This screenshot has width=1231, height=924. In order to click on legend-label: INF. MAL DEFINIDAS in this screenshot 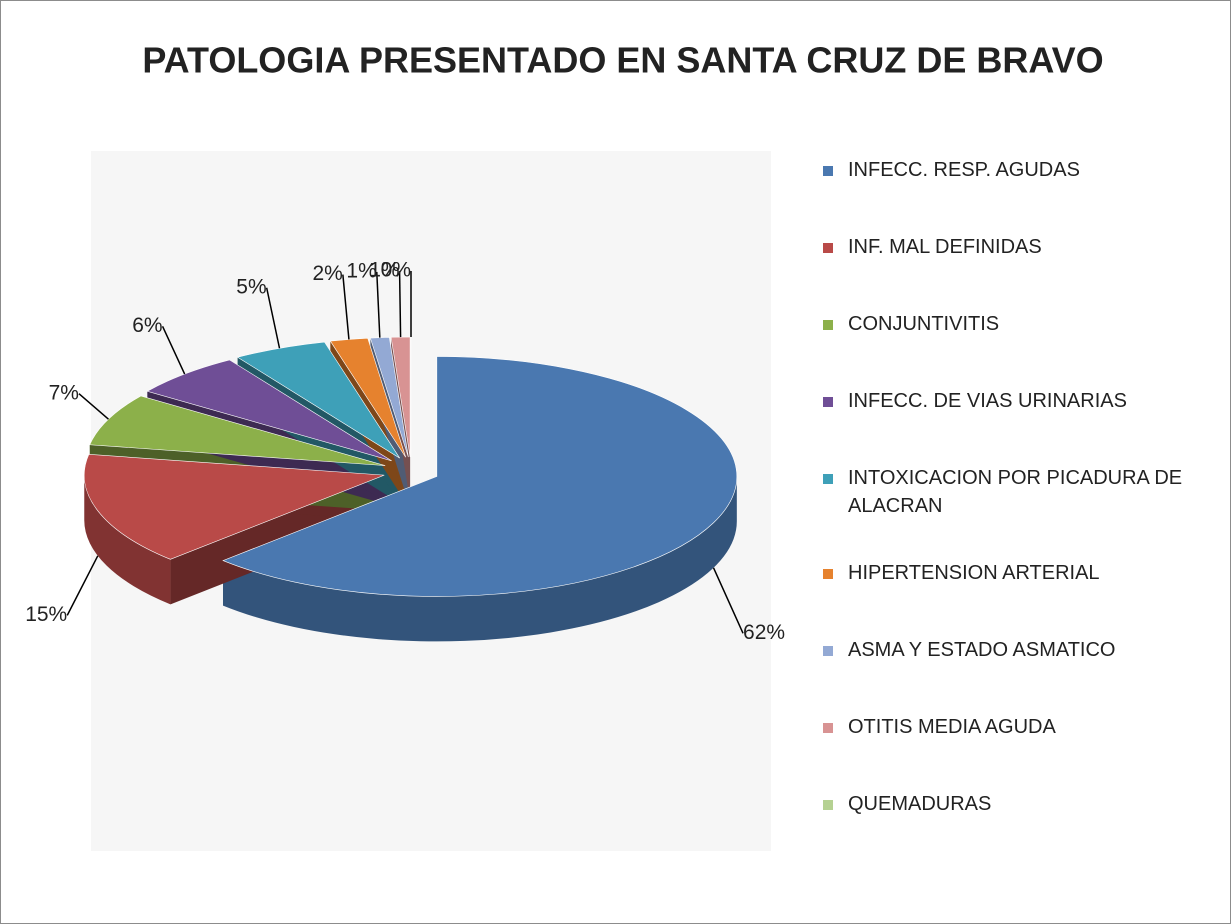, I will do `click(945, 247)`.